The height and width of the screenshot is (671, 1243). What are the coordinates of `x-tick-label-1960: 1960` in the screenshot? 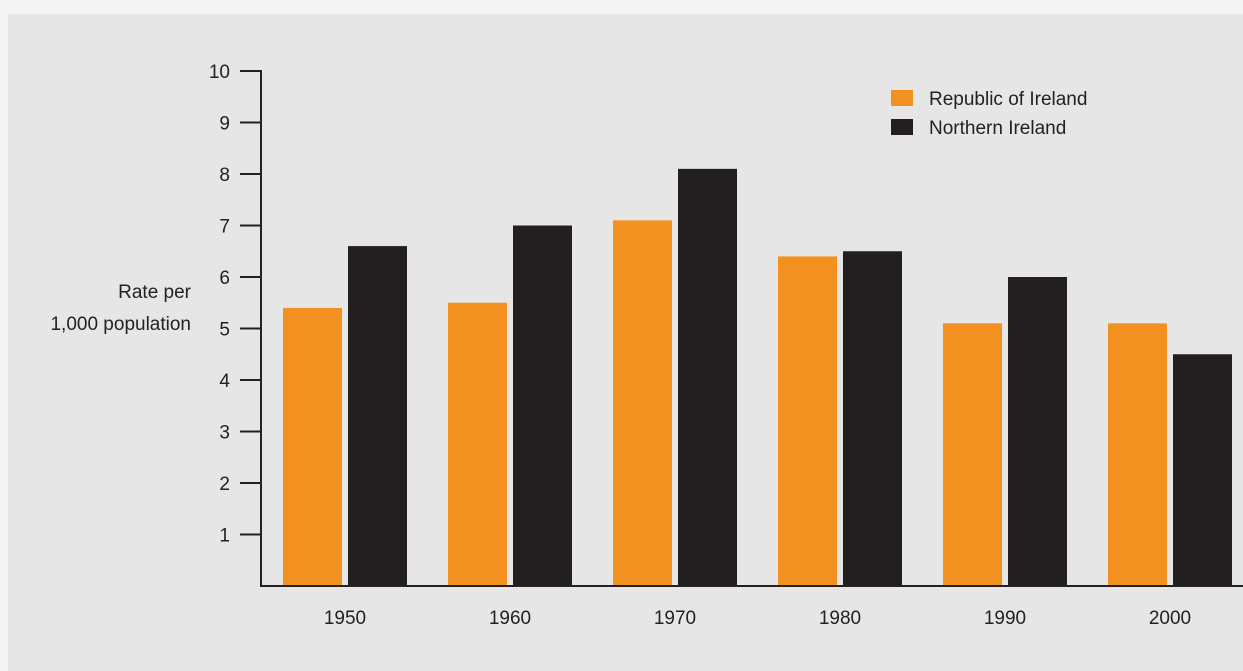 It's located at (510, 618).